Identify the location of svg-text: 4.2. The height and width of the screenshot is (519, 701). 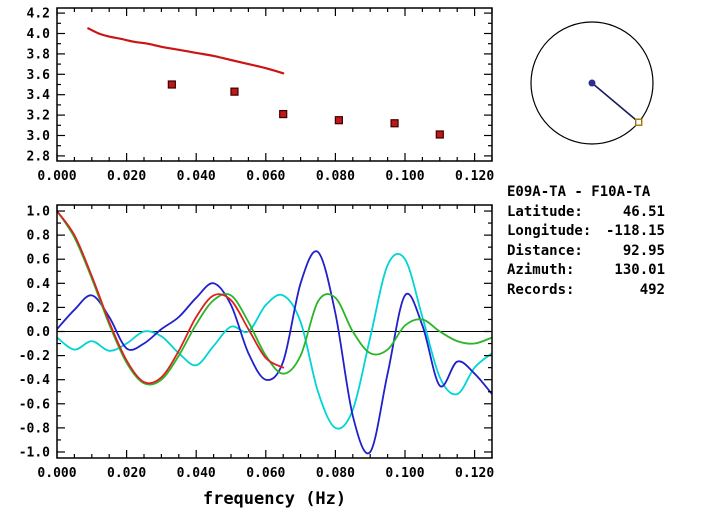
(38, 14).